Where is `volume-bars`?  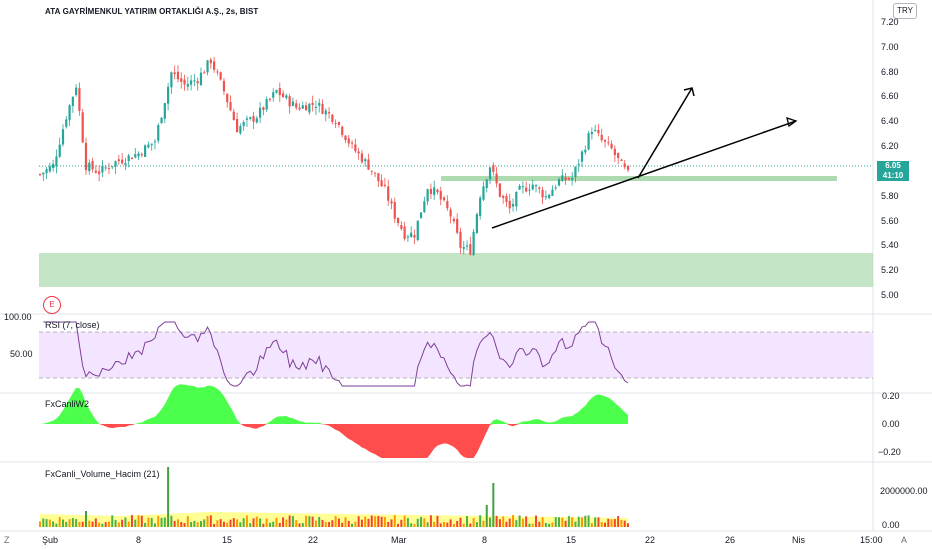 volume-bars is located at coordinates (334, 497).